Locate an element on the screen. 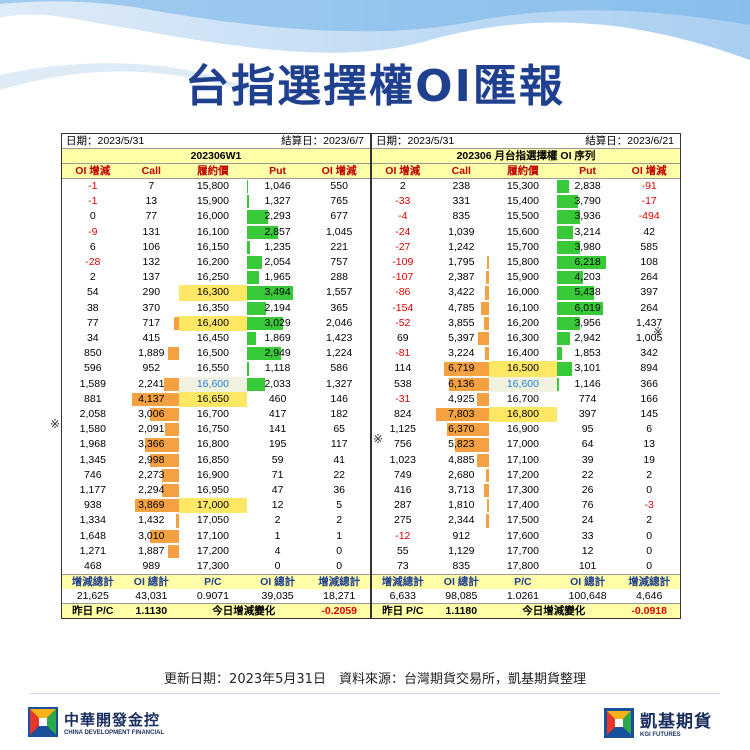 The height and width of the screenshot is (750, 750). table-row: -81 3,224 16,400 1,853 342 is located at coordinates (526, 353).